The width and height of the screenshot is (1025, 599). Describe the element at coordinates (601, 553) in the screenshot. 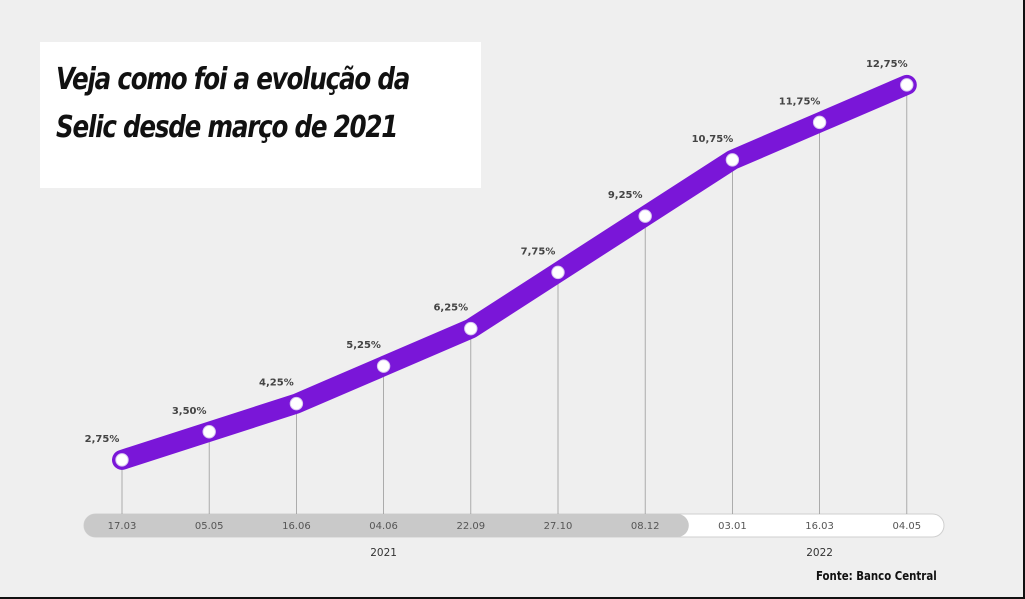

I see `year-labels: 2021 2022` at that location.